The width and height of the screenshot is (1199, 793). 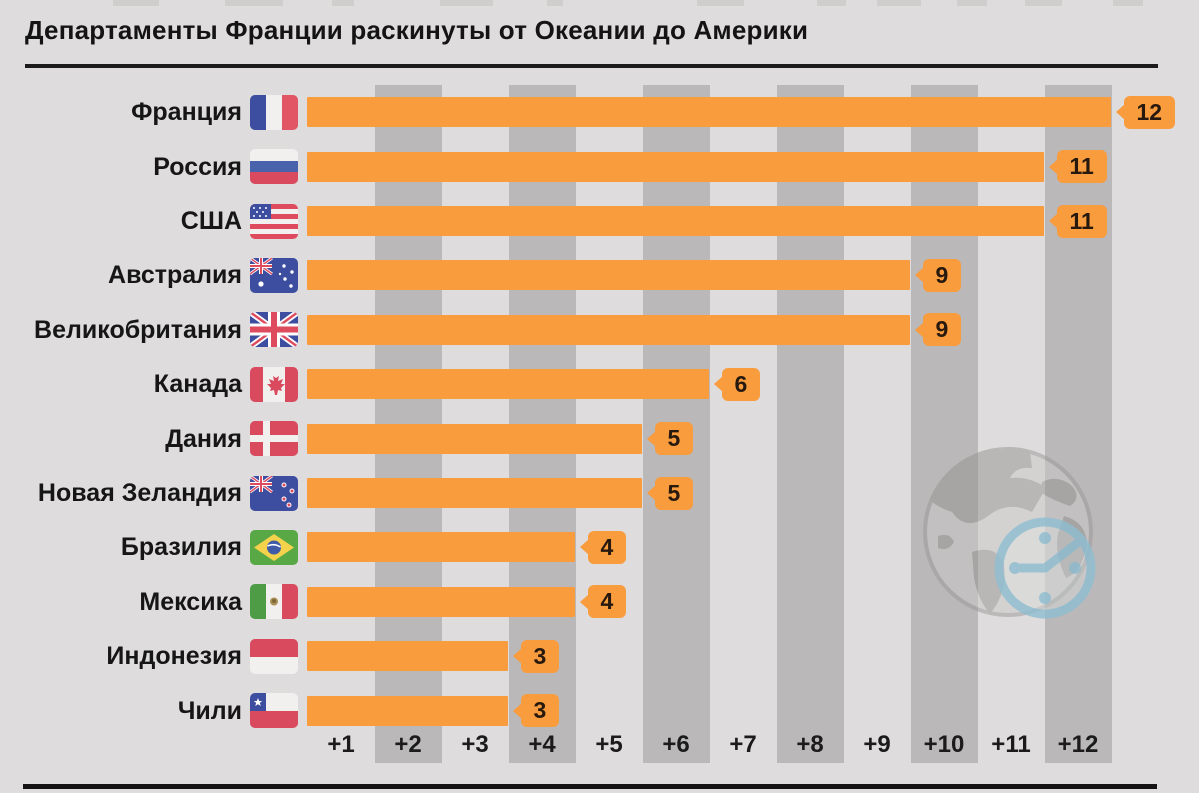 I want to click on country-label: Индонезия, so click(x=174, y=656).